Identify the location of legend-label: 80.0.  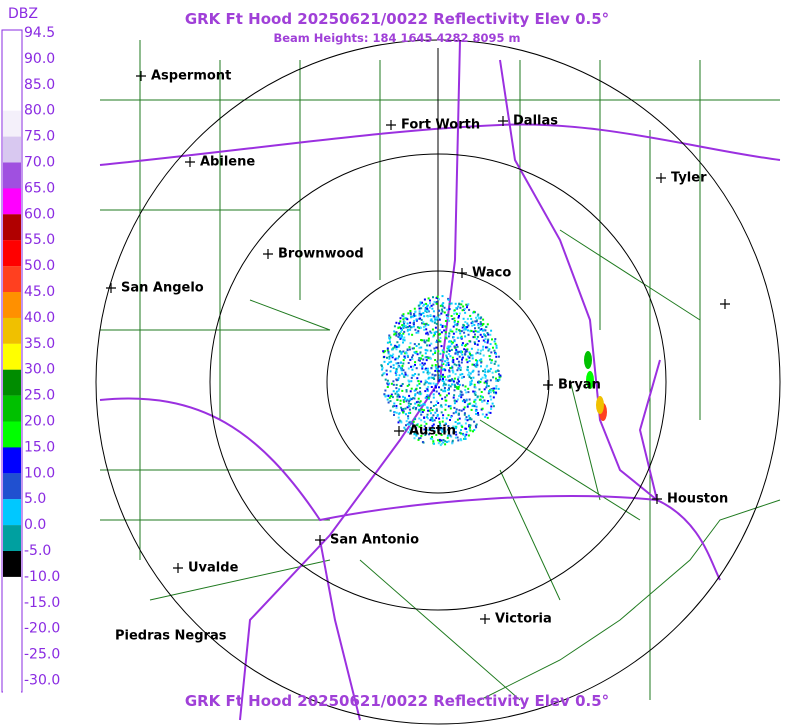
(39, 111).